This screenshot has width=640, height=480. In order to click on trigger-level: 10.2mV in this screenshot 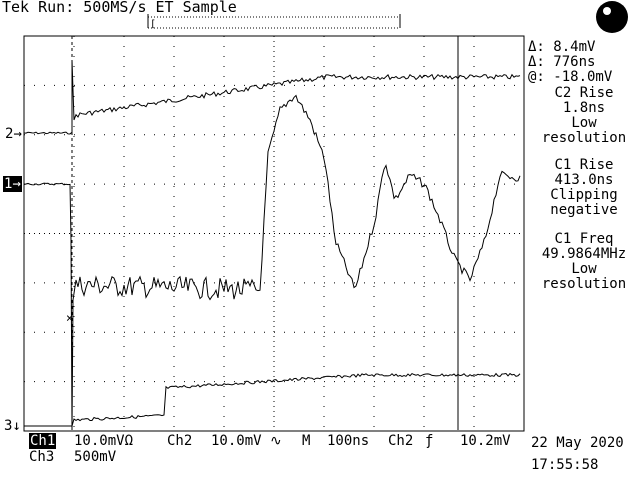, I will do `click(485, 441)`.